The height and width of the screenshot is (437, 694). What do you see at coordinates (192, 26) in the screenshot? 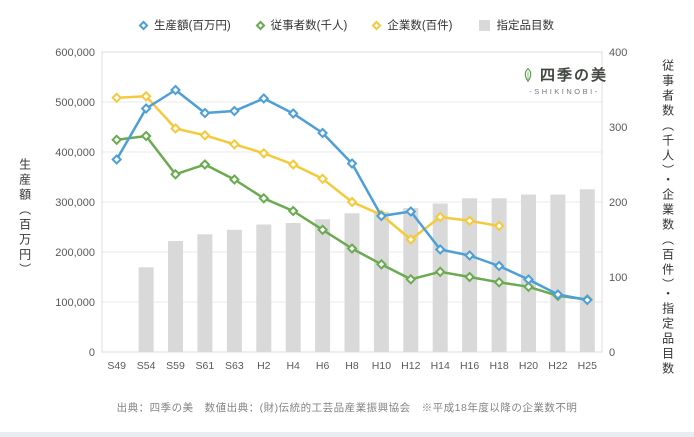
I see `legend-label: 生産額(百万円)` at bounding box center [192, 26].